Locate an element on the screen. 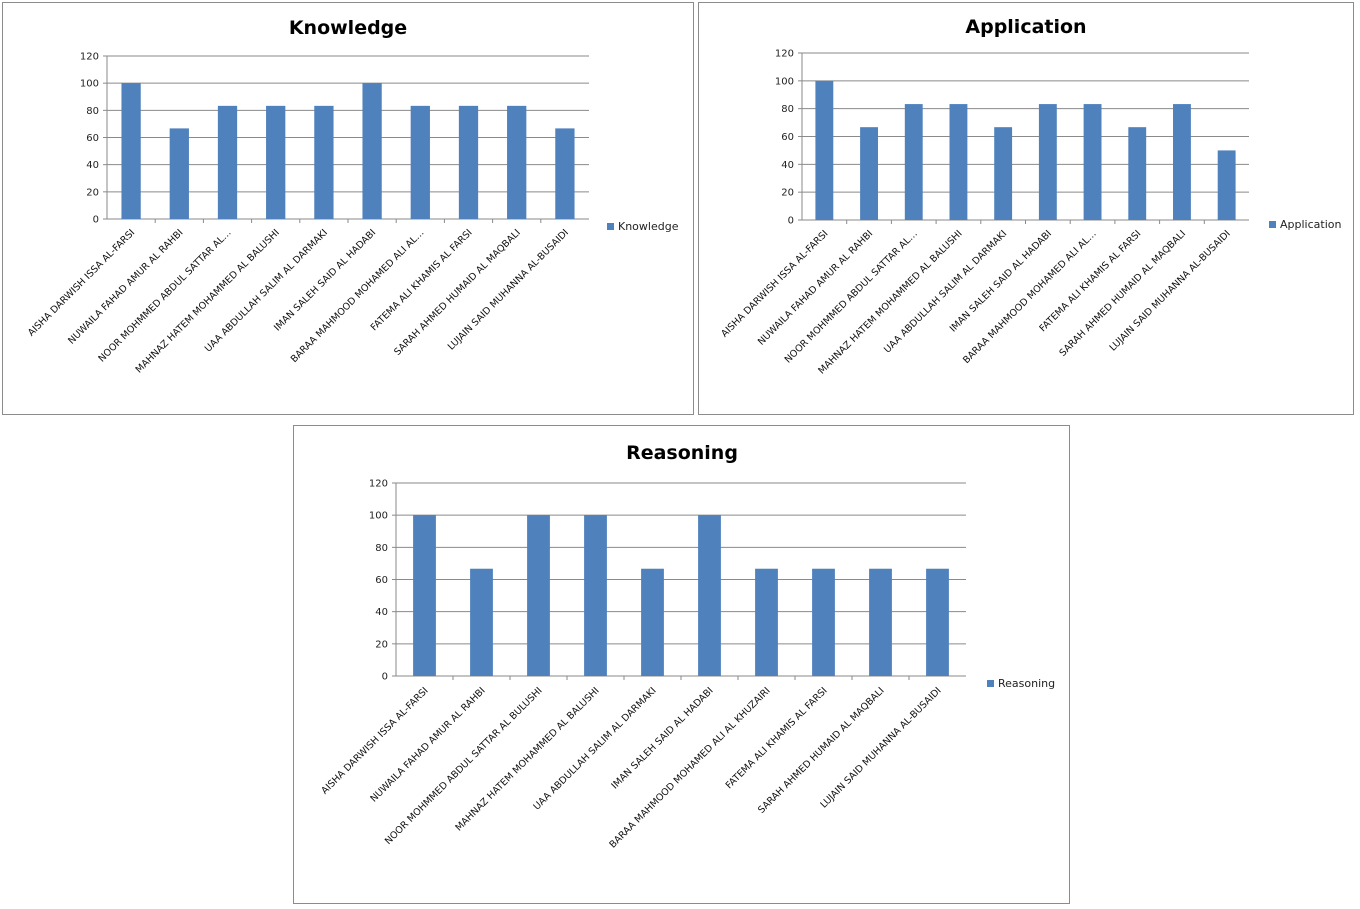 The image size is (1360, 909). category-label: NUWAILA FAHAD AMUR AL RAHBI is located at coordinates (427, 744).